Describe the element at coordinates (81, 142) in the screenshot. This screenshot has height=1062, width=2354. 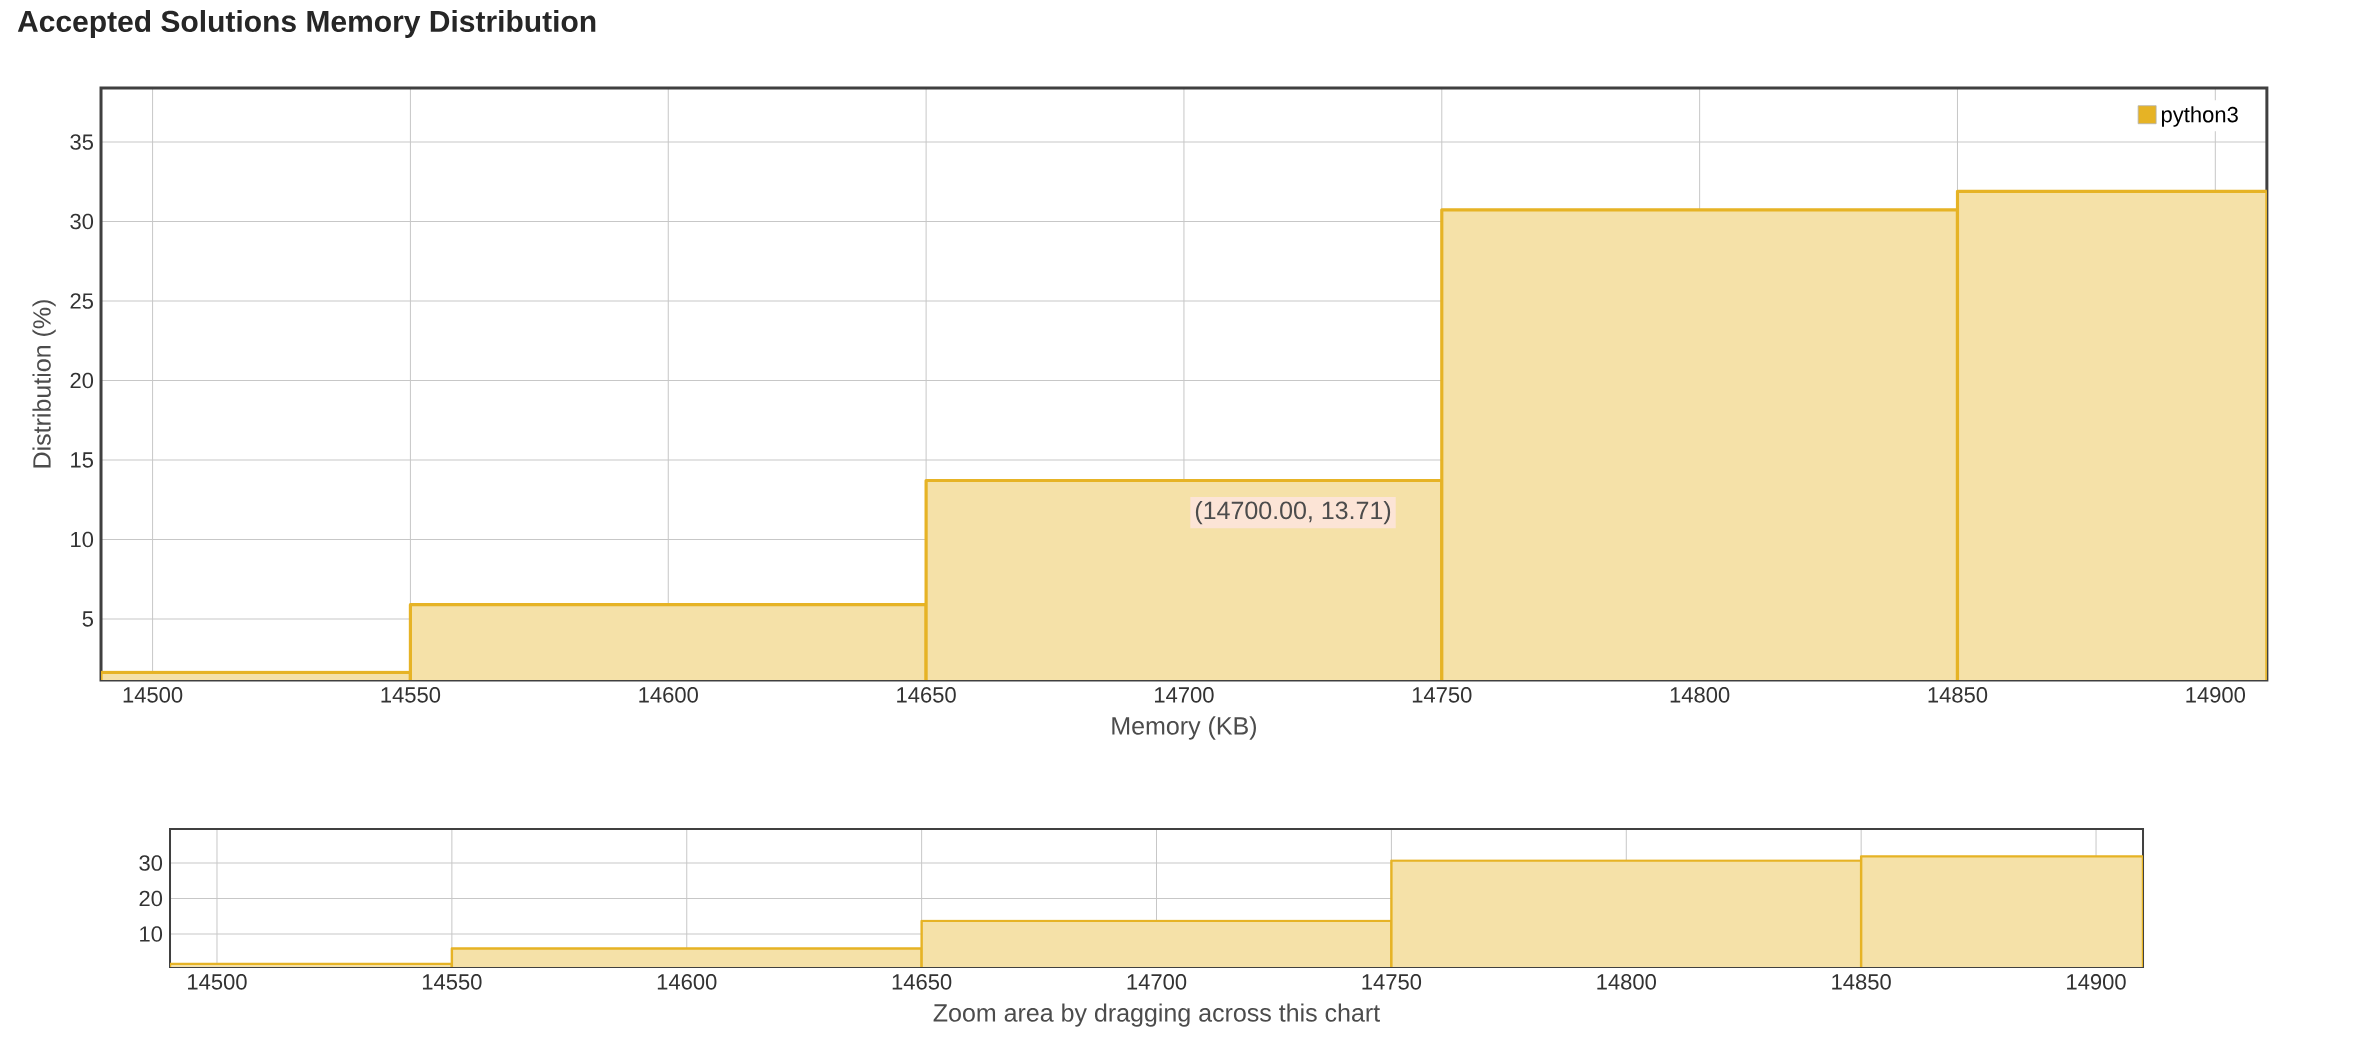
I see `y-tick-label: 35` at that location.